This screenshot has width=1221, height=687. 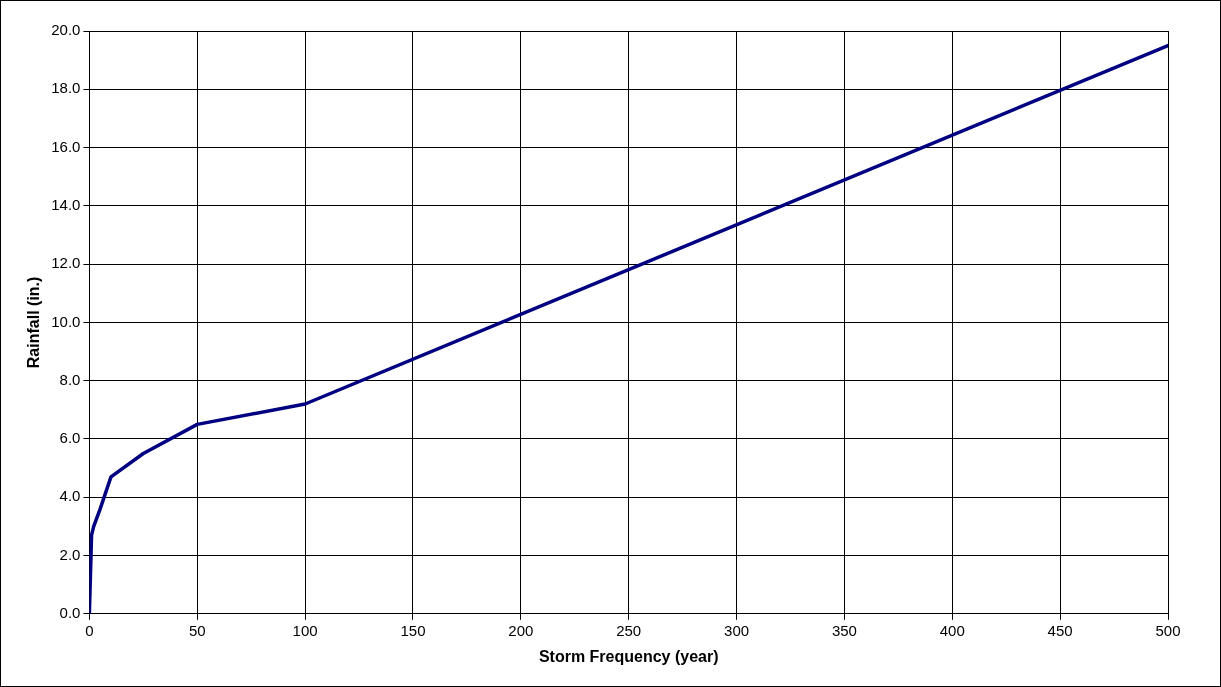 What do you see at coordinates (737, 630) in the screenshot?
I see `x-tick-label: 300` at bounding box center [737, 630].